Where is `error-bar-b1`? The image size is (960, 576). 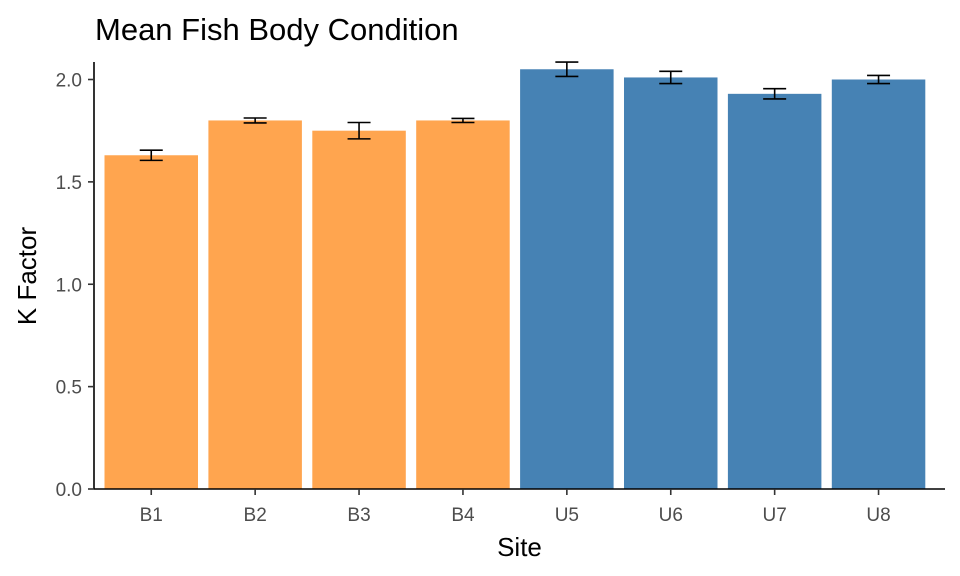
error-bar-b1 is located at coordinates (151, 155).